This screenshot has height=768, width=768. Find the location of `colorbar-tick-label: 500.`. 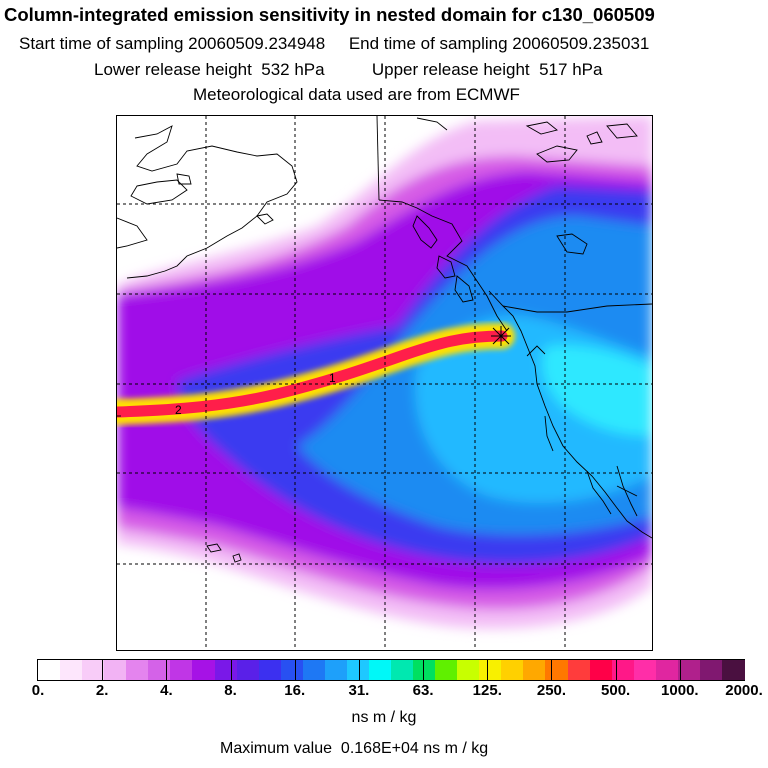

colorbar-tick-label: 500. is located at coordinates (616, 690).